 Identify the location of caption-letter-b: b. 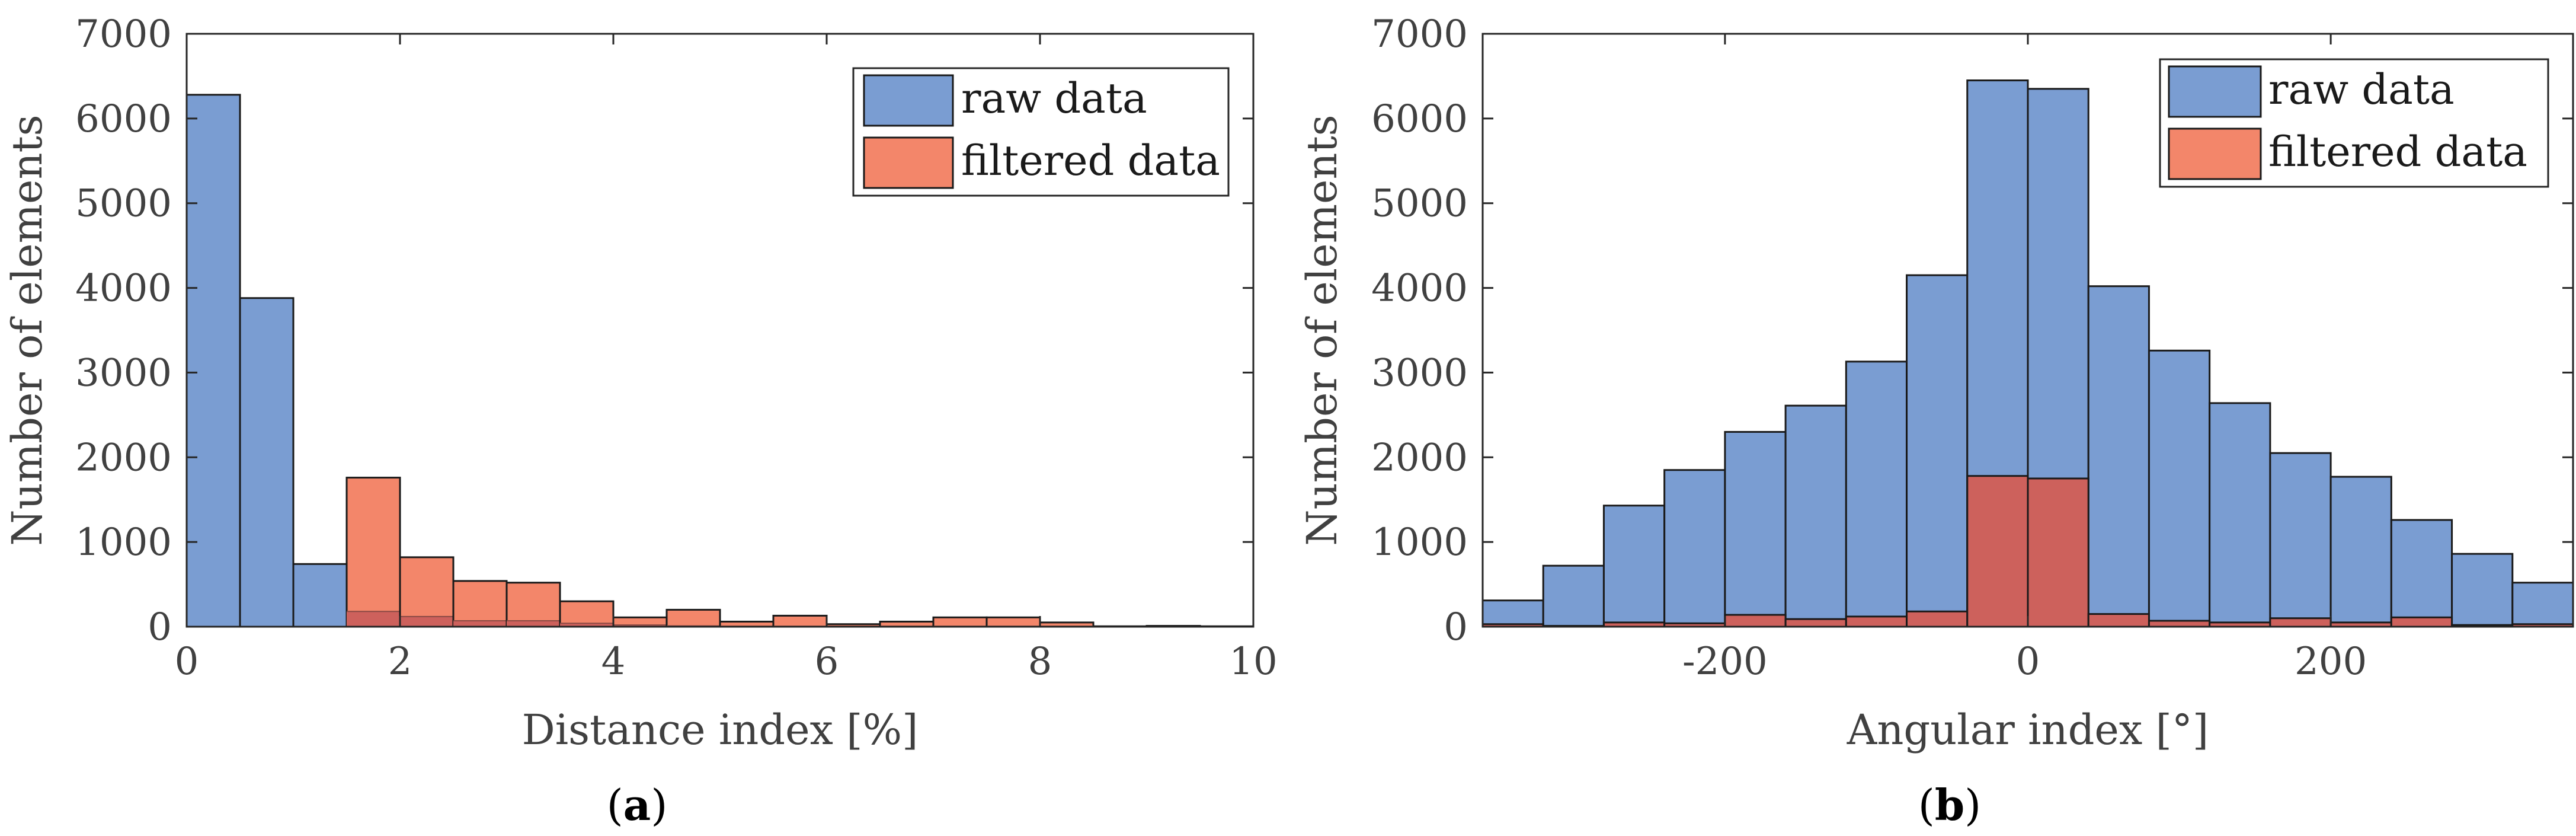
(1949, 805).